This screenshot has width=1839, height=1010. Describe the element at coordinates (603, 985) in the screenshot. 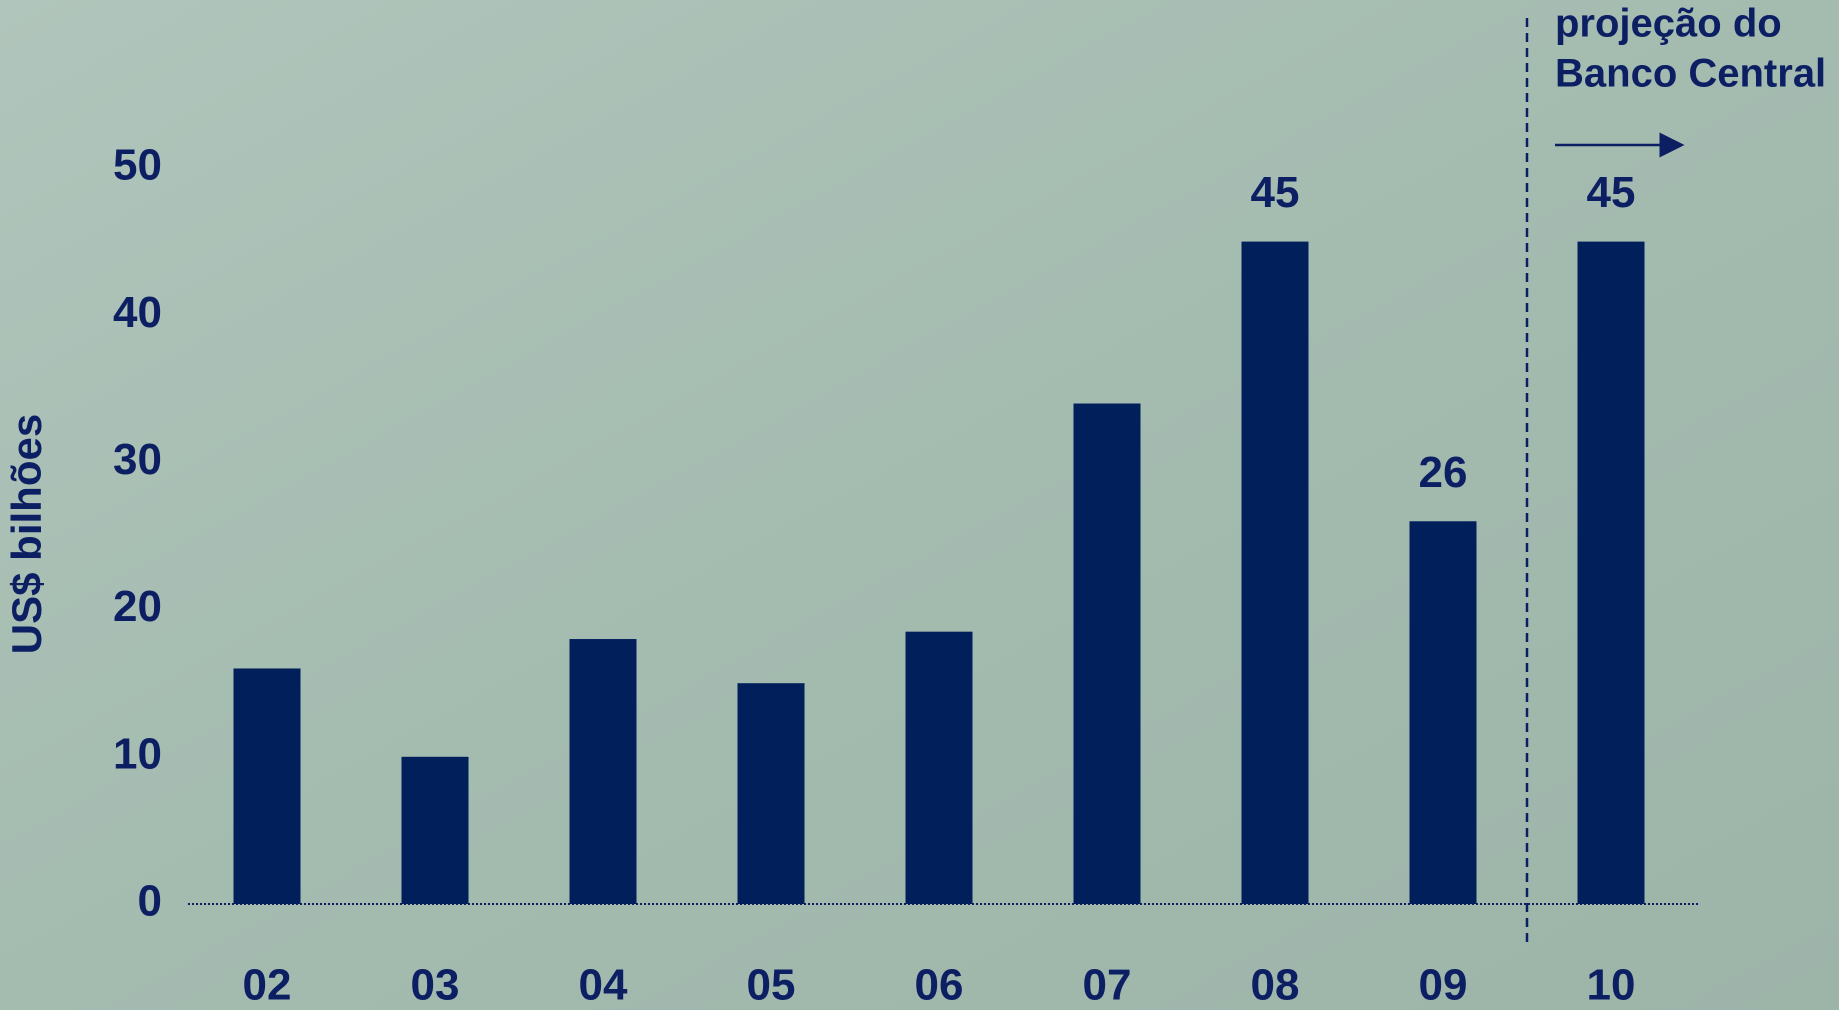

I see `x-tick-label: 04` at that location.